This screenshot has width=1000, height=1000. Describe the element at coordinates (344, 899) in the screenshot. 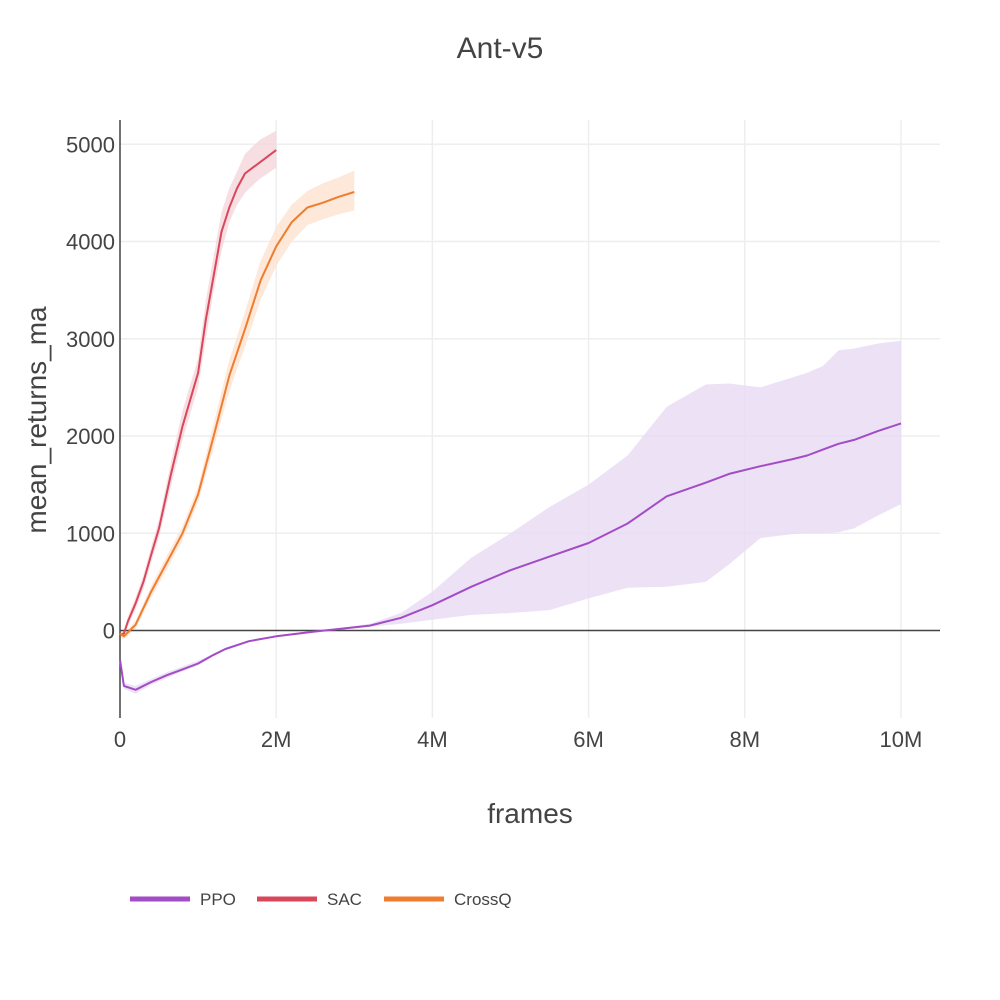

I see `legend-label-sac: SAC` at that location.